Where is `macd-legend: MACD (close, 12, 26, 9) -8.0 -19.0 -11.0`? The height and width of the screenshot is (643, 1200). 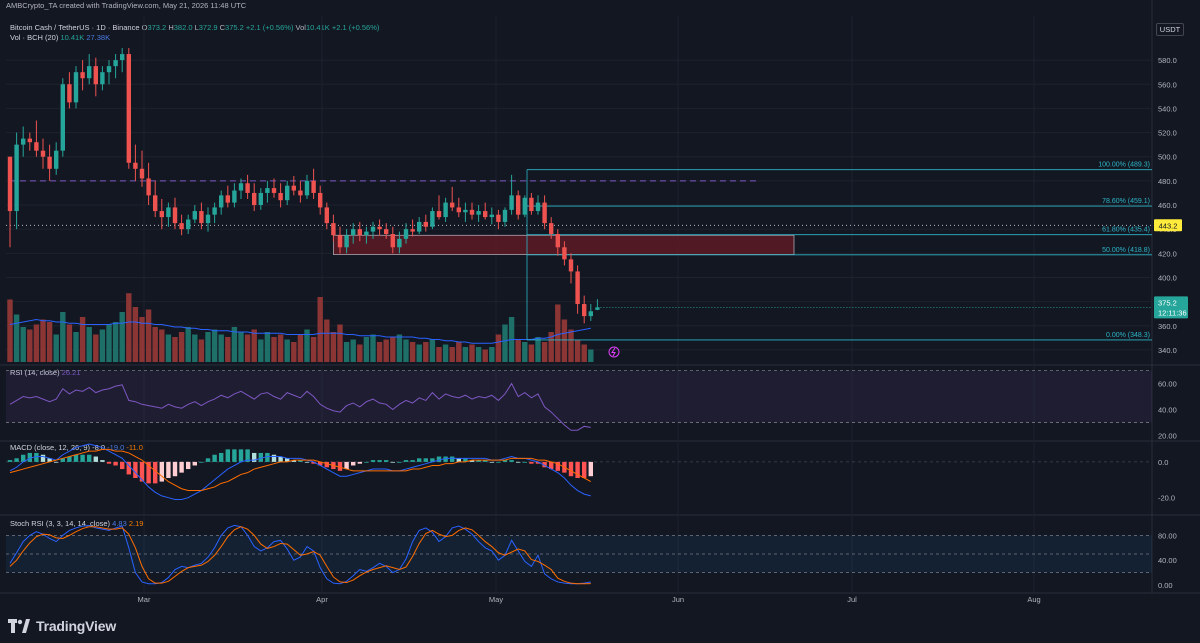
macd-legend: MACD (close, 12, 26, 9) -8.0 -19.0 -11.0 is located at coordinates (76, 447).